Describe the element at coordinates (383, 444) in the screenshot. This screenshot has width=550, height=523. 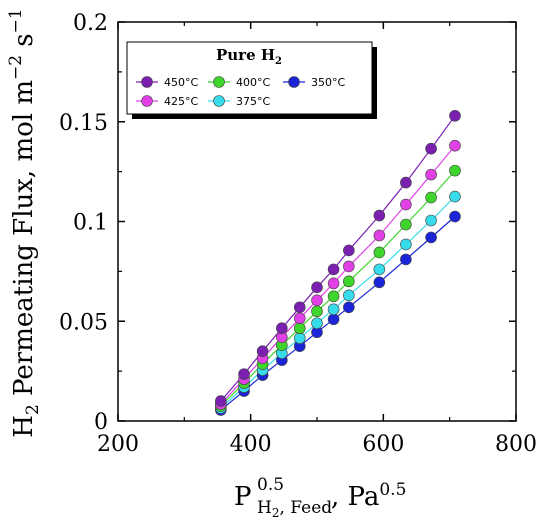
I see `x-tick-label: 600` at that location.